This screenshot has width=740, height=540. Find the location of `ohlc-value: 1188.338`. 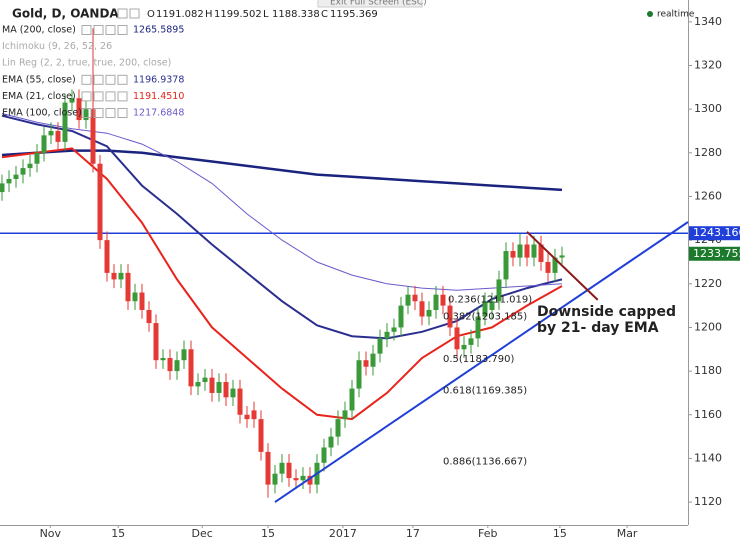

ohlc-value: 1188.338 is located at coordinates (296, 14).